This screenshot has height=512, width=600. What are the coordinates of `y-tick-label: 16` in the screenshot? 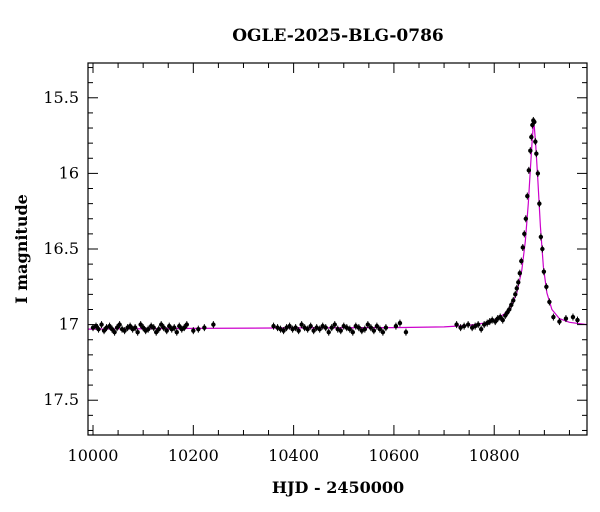 It's located at (69, 172).